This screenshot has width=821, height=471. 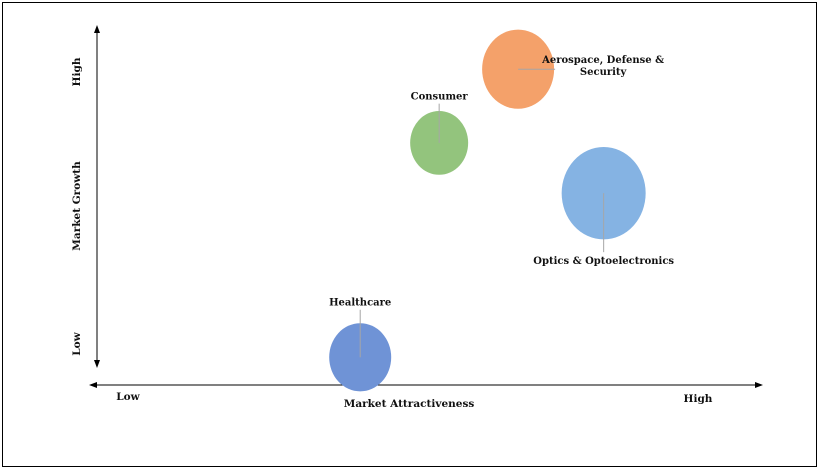 What do you see at coordinates (77, 343) in the screenshot?
I see `y-tick-low-label: Low` at bounding box center [77, 343].